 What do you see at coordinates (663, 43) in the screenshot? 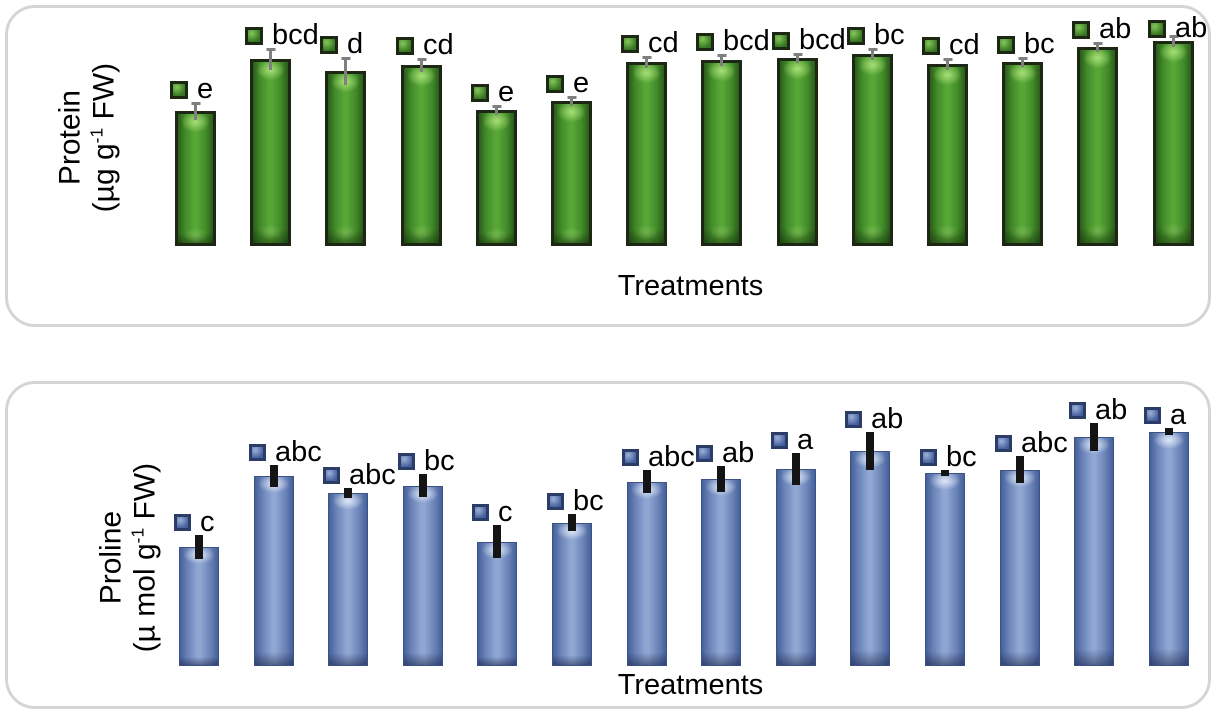
I see `significance-letter: cd` at bounding box center [663, 43].